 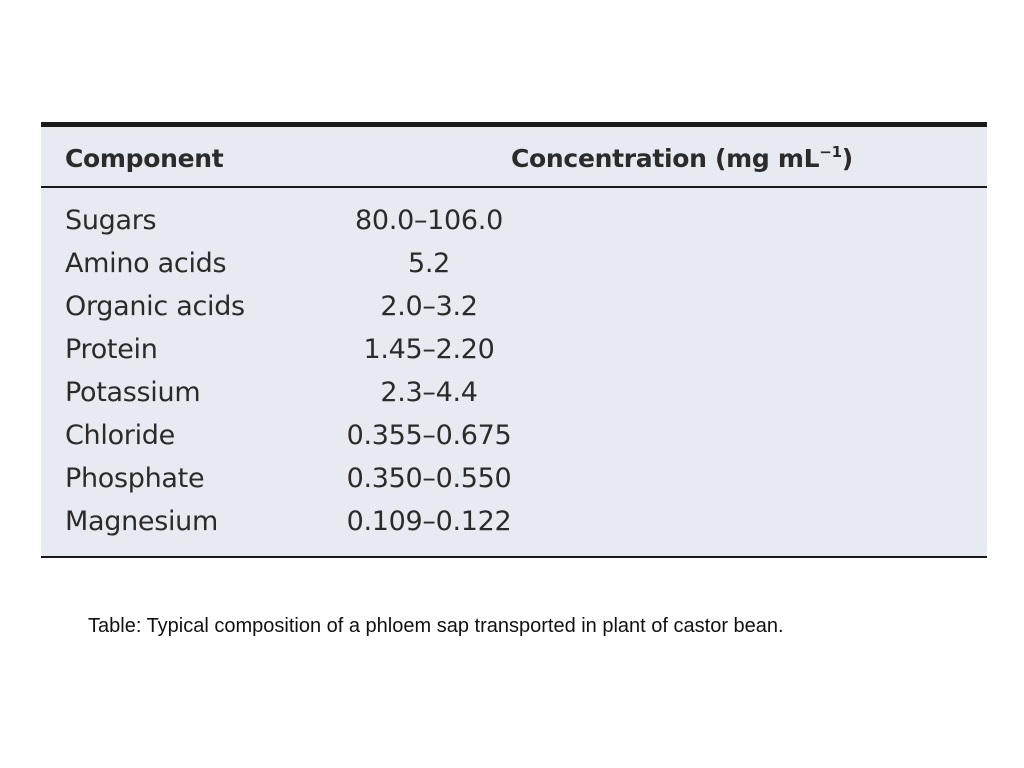 I want to click on table-row: Potassium 2.3–4.4, so click(x=514, y=398).